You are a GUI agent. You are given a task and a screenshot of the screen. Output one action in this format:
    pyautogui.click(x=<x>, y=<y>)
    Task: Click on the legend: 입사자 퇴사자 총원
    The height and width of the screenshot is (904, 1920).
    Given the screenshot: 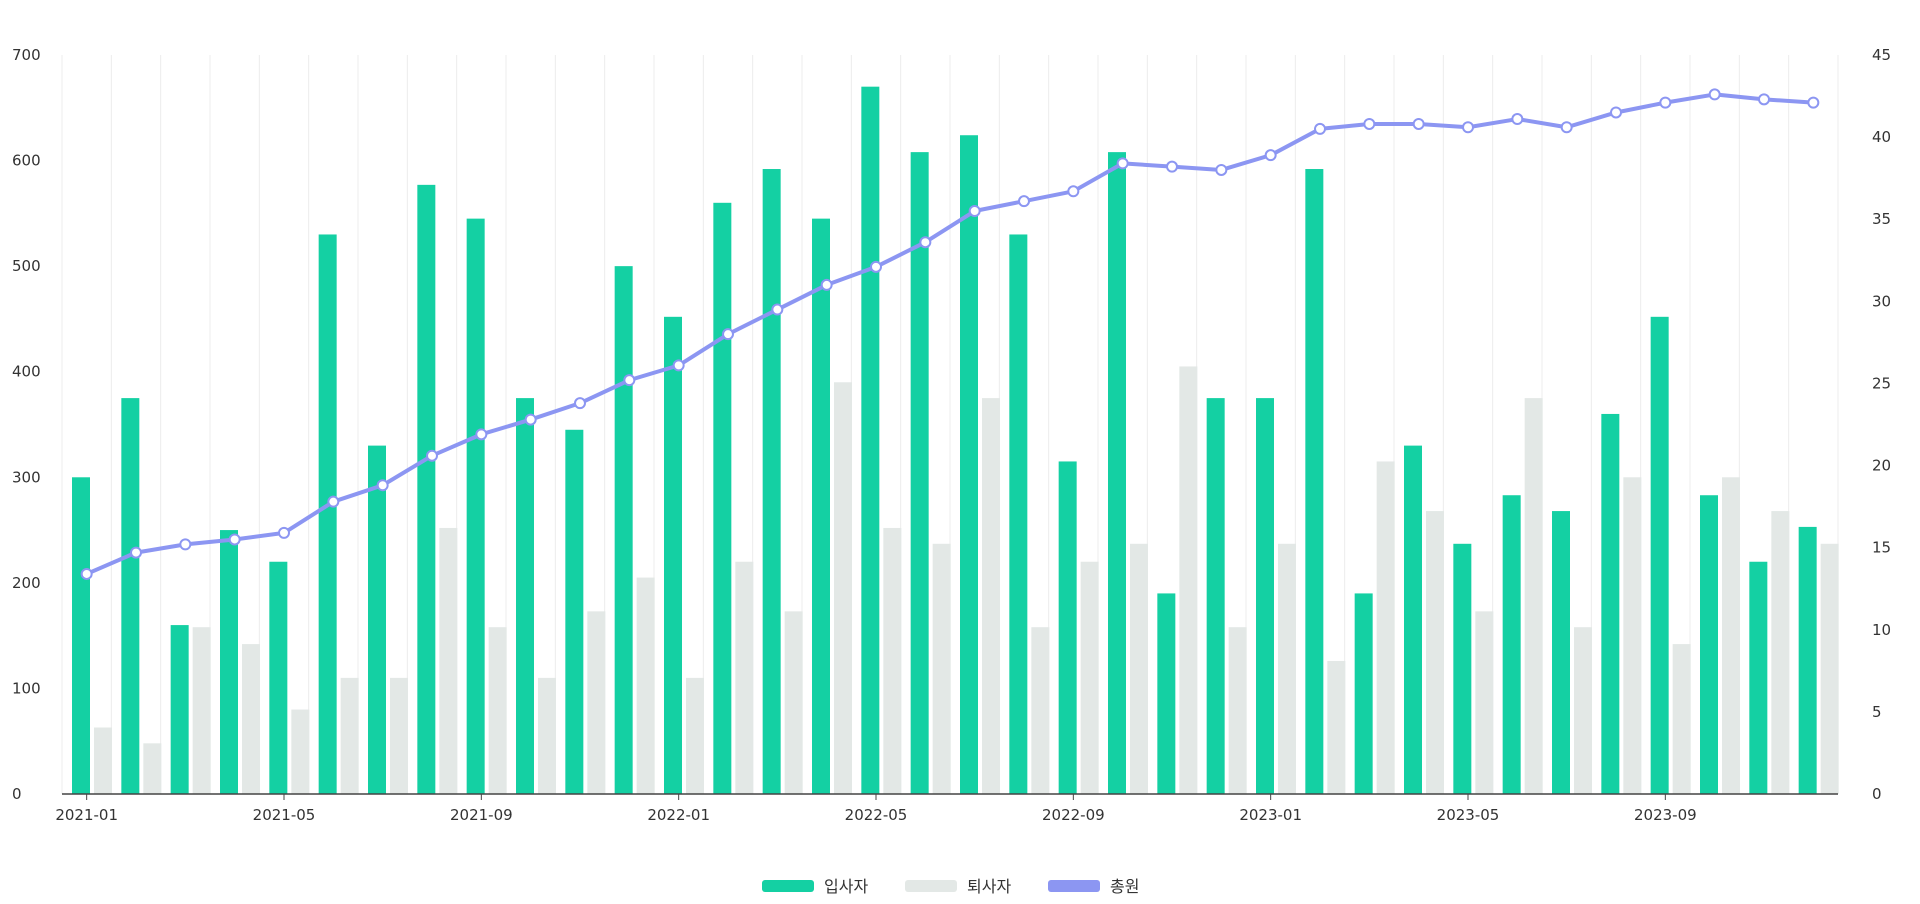 What is the action you would take?
    pyautogui.click(x=950, y=886)
    